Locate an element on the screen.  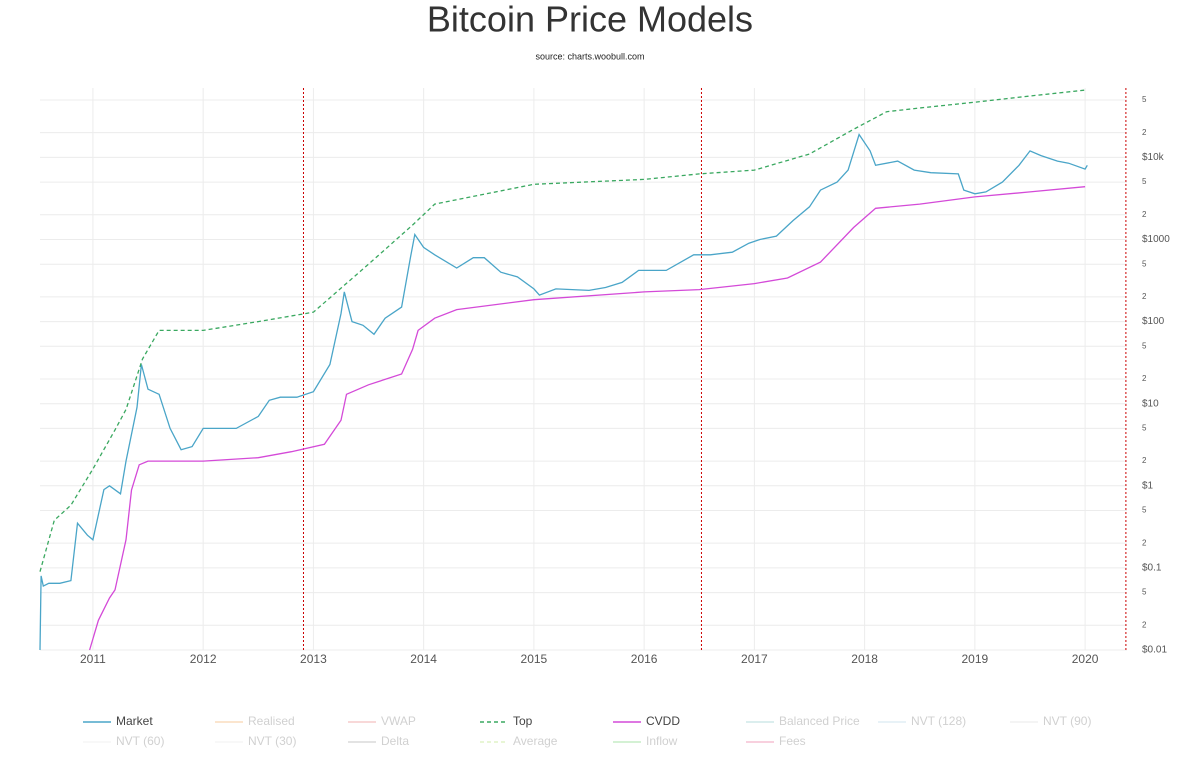
legend-label: NVT (90) is located at coordinates (1067, 721).